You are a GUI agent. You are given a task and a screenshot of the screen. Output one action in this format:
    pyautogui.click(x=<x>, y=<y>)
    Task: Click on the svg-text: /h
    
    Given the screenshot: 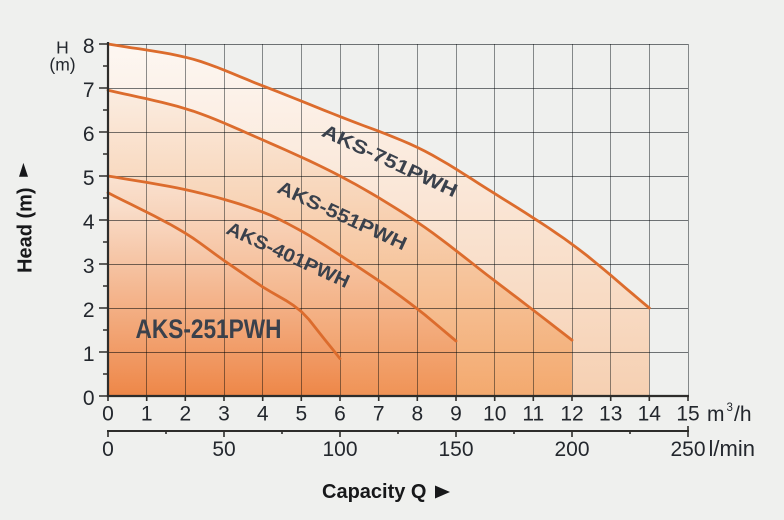 What is the action you would take?
    pyautogui.click(x=743, y=414)
    